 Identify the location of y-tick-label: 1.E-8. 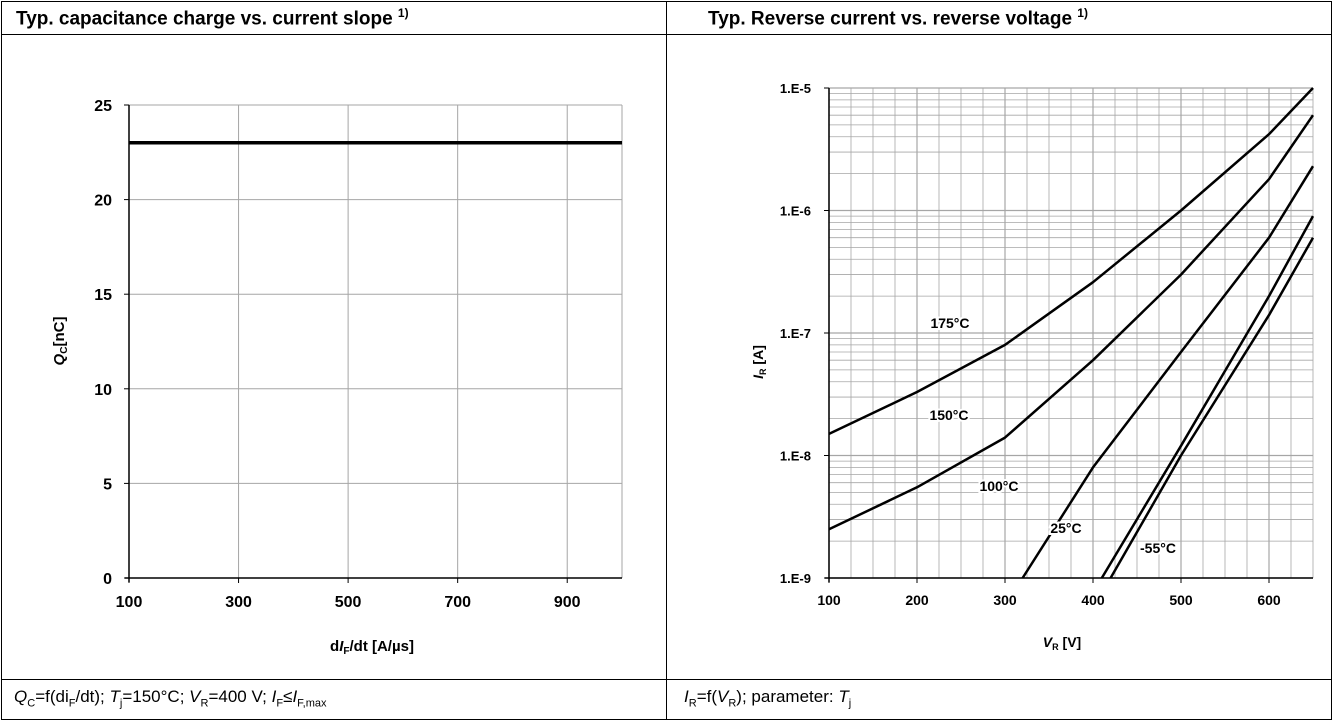
(795, 456).